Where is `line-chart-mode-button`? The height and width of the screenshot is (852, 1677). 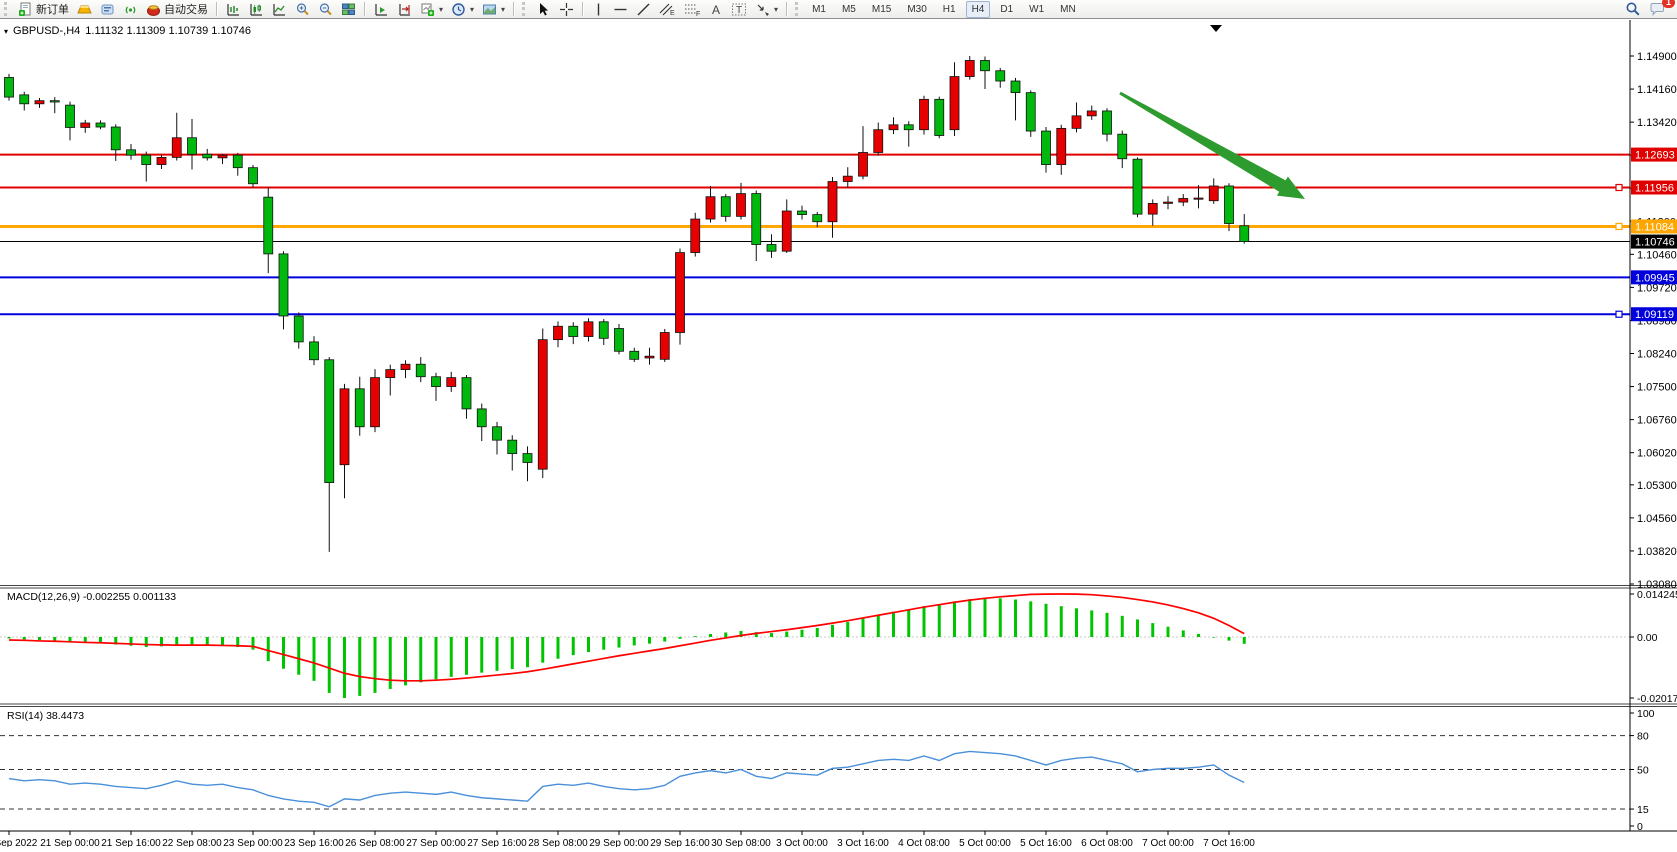
line-chart-mode-button is located at coordinates (279, 9).